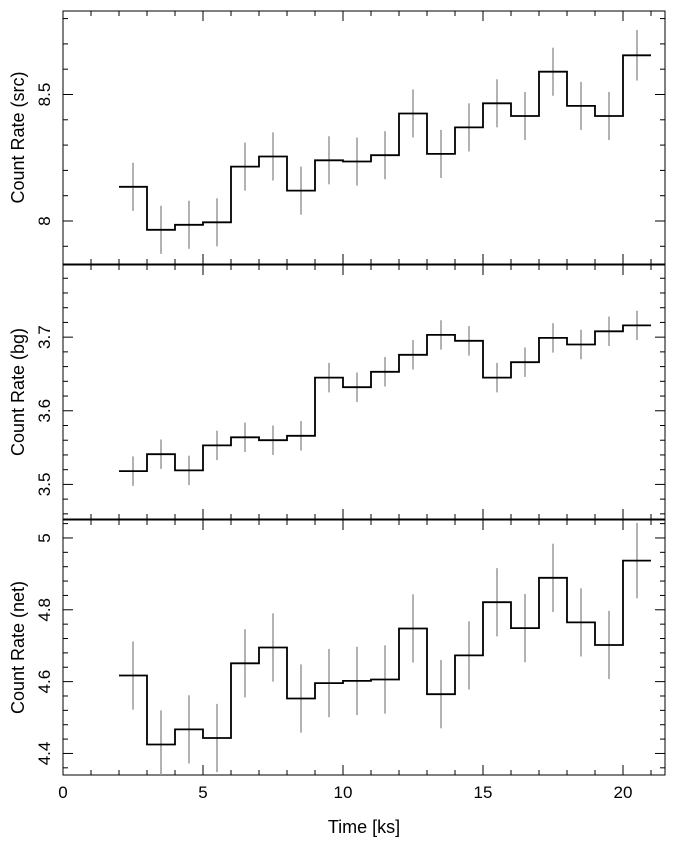 This screenshot has width=676, height=845. I want to click on x-axis-title: Time [ks], so click(364, 827).